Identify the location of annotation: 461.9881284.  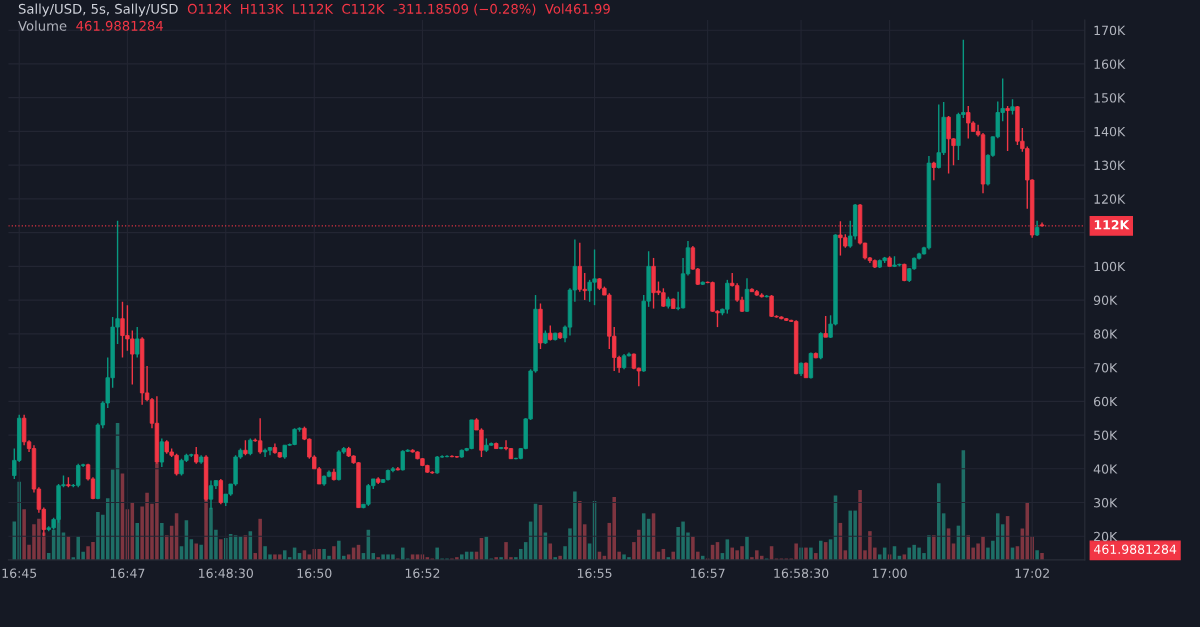
(120, 25).